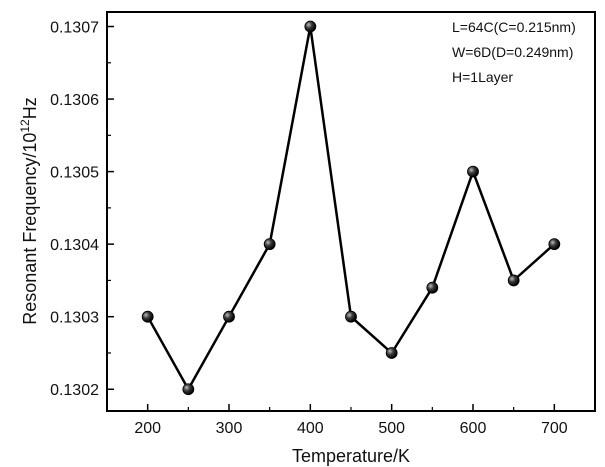 The height and width of the screenshot is (467, 605). What do you see at coordinates (482, 77) in the screenshot?
I see `annotation-height: H=1Layer` at bounding box center [482, 77].